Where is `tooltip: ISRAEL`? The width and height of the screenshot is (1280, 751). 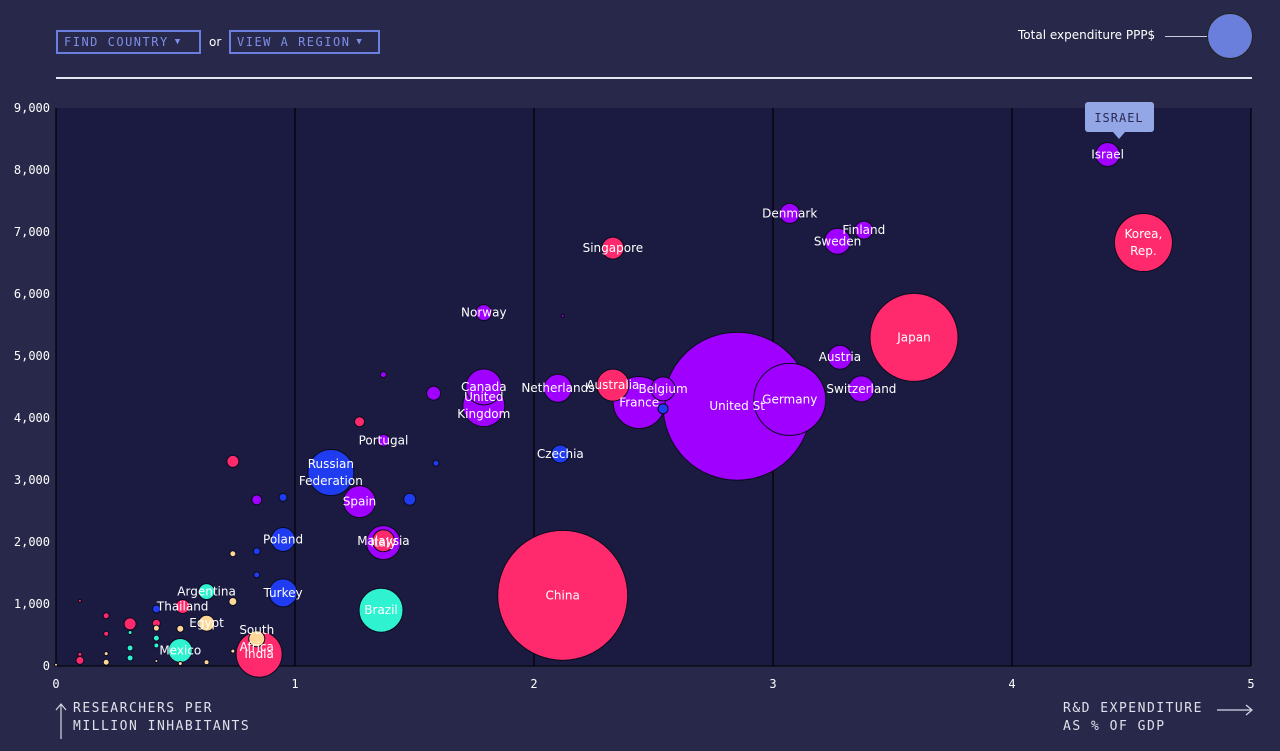
tooltip: ISRAEL is located at coordinates (1119, 120).